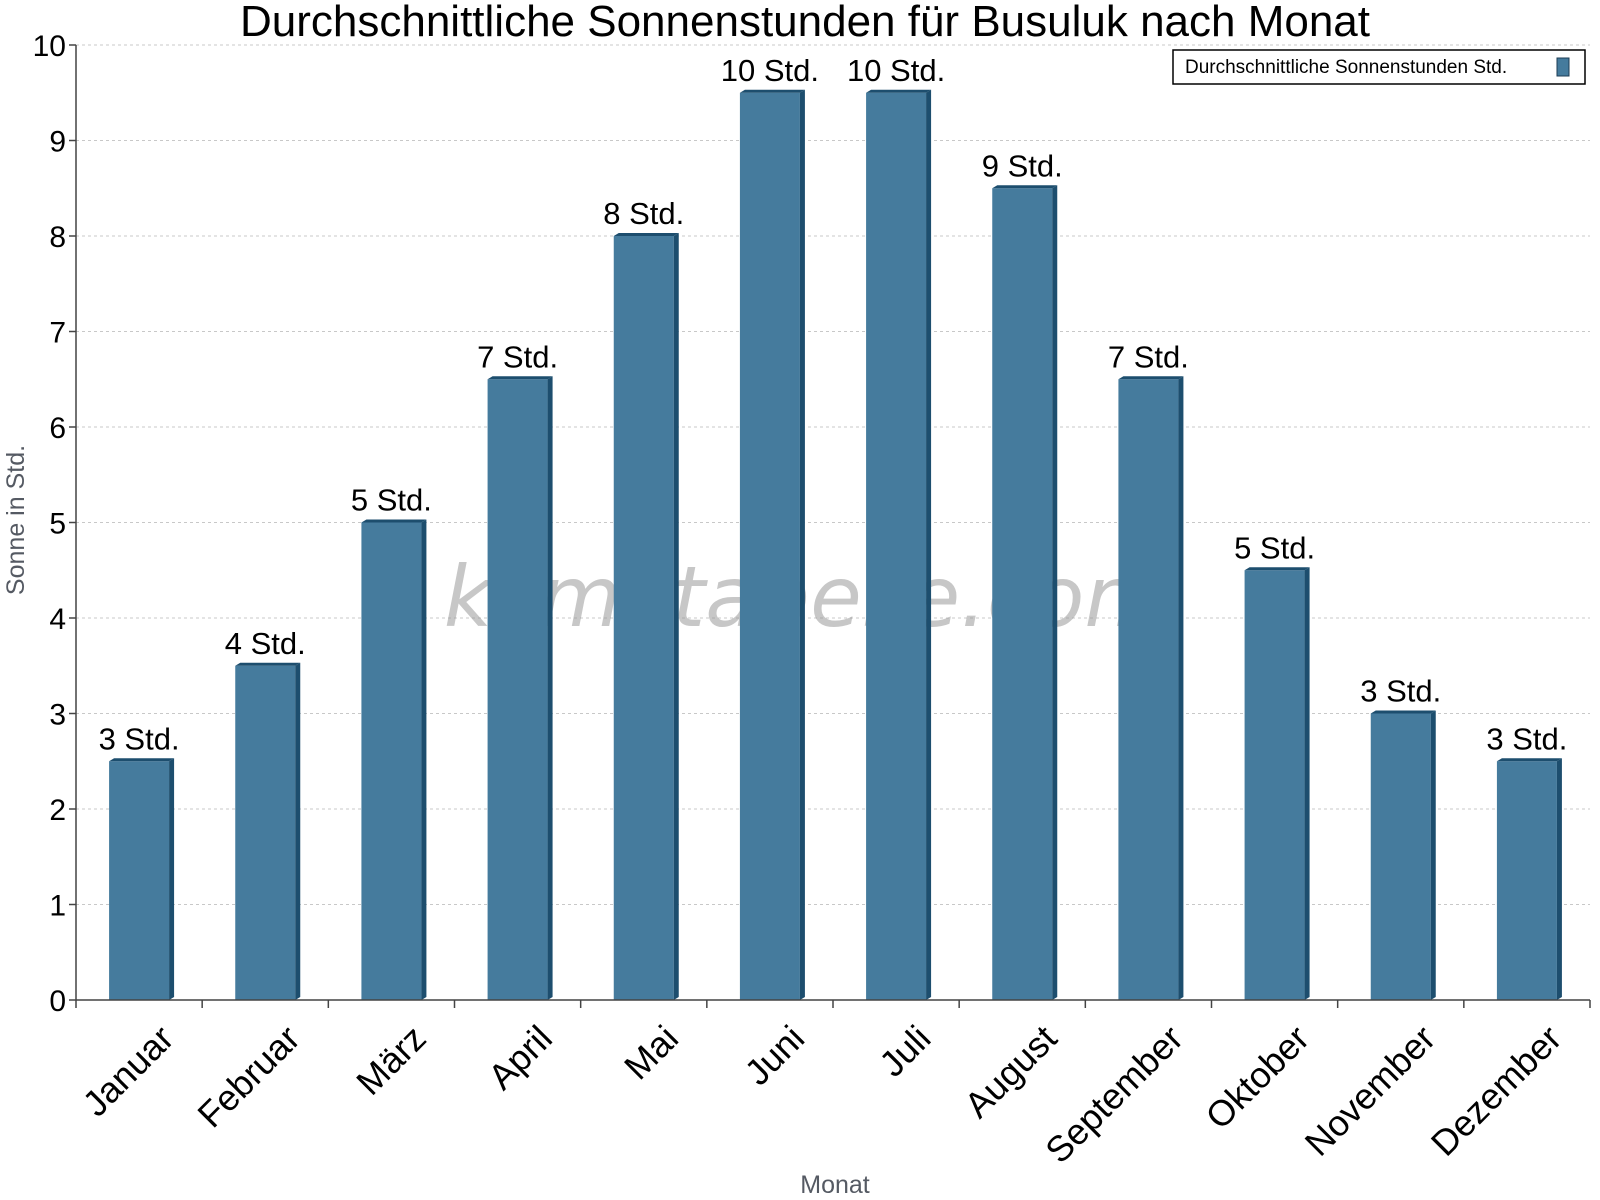  I want to click on x-tick-label: Dezember, so click(1496, 1090).